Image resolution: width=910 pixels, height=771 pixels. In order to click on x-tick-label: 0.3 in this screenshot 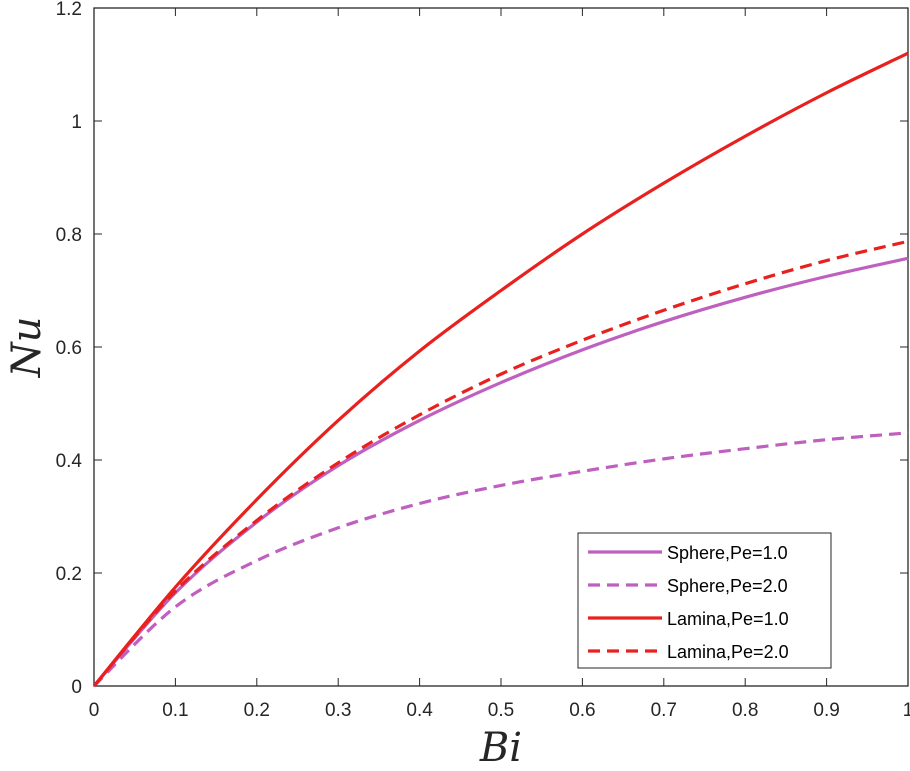, I will do `click(338, 710)`.